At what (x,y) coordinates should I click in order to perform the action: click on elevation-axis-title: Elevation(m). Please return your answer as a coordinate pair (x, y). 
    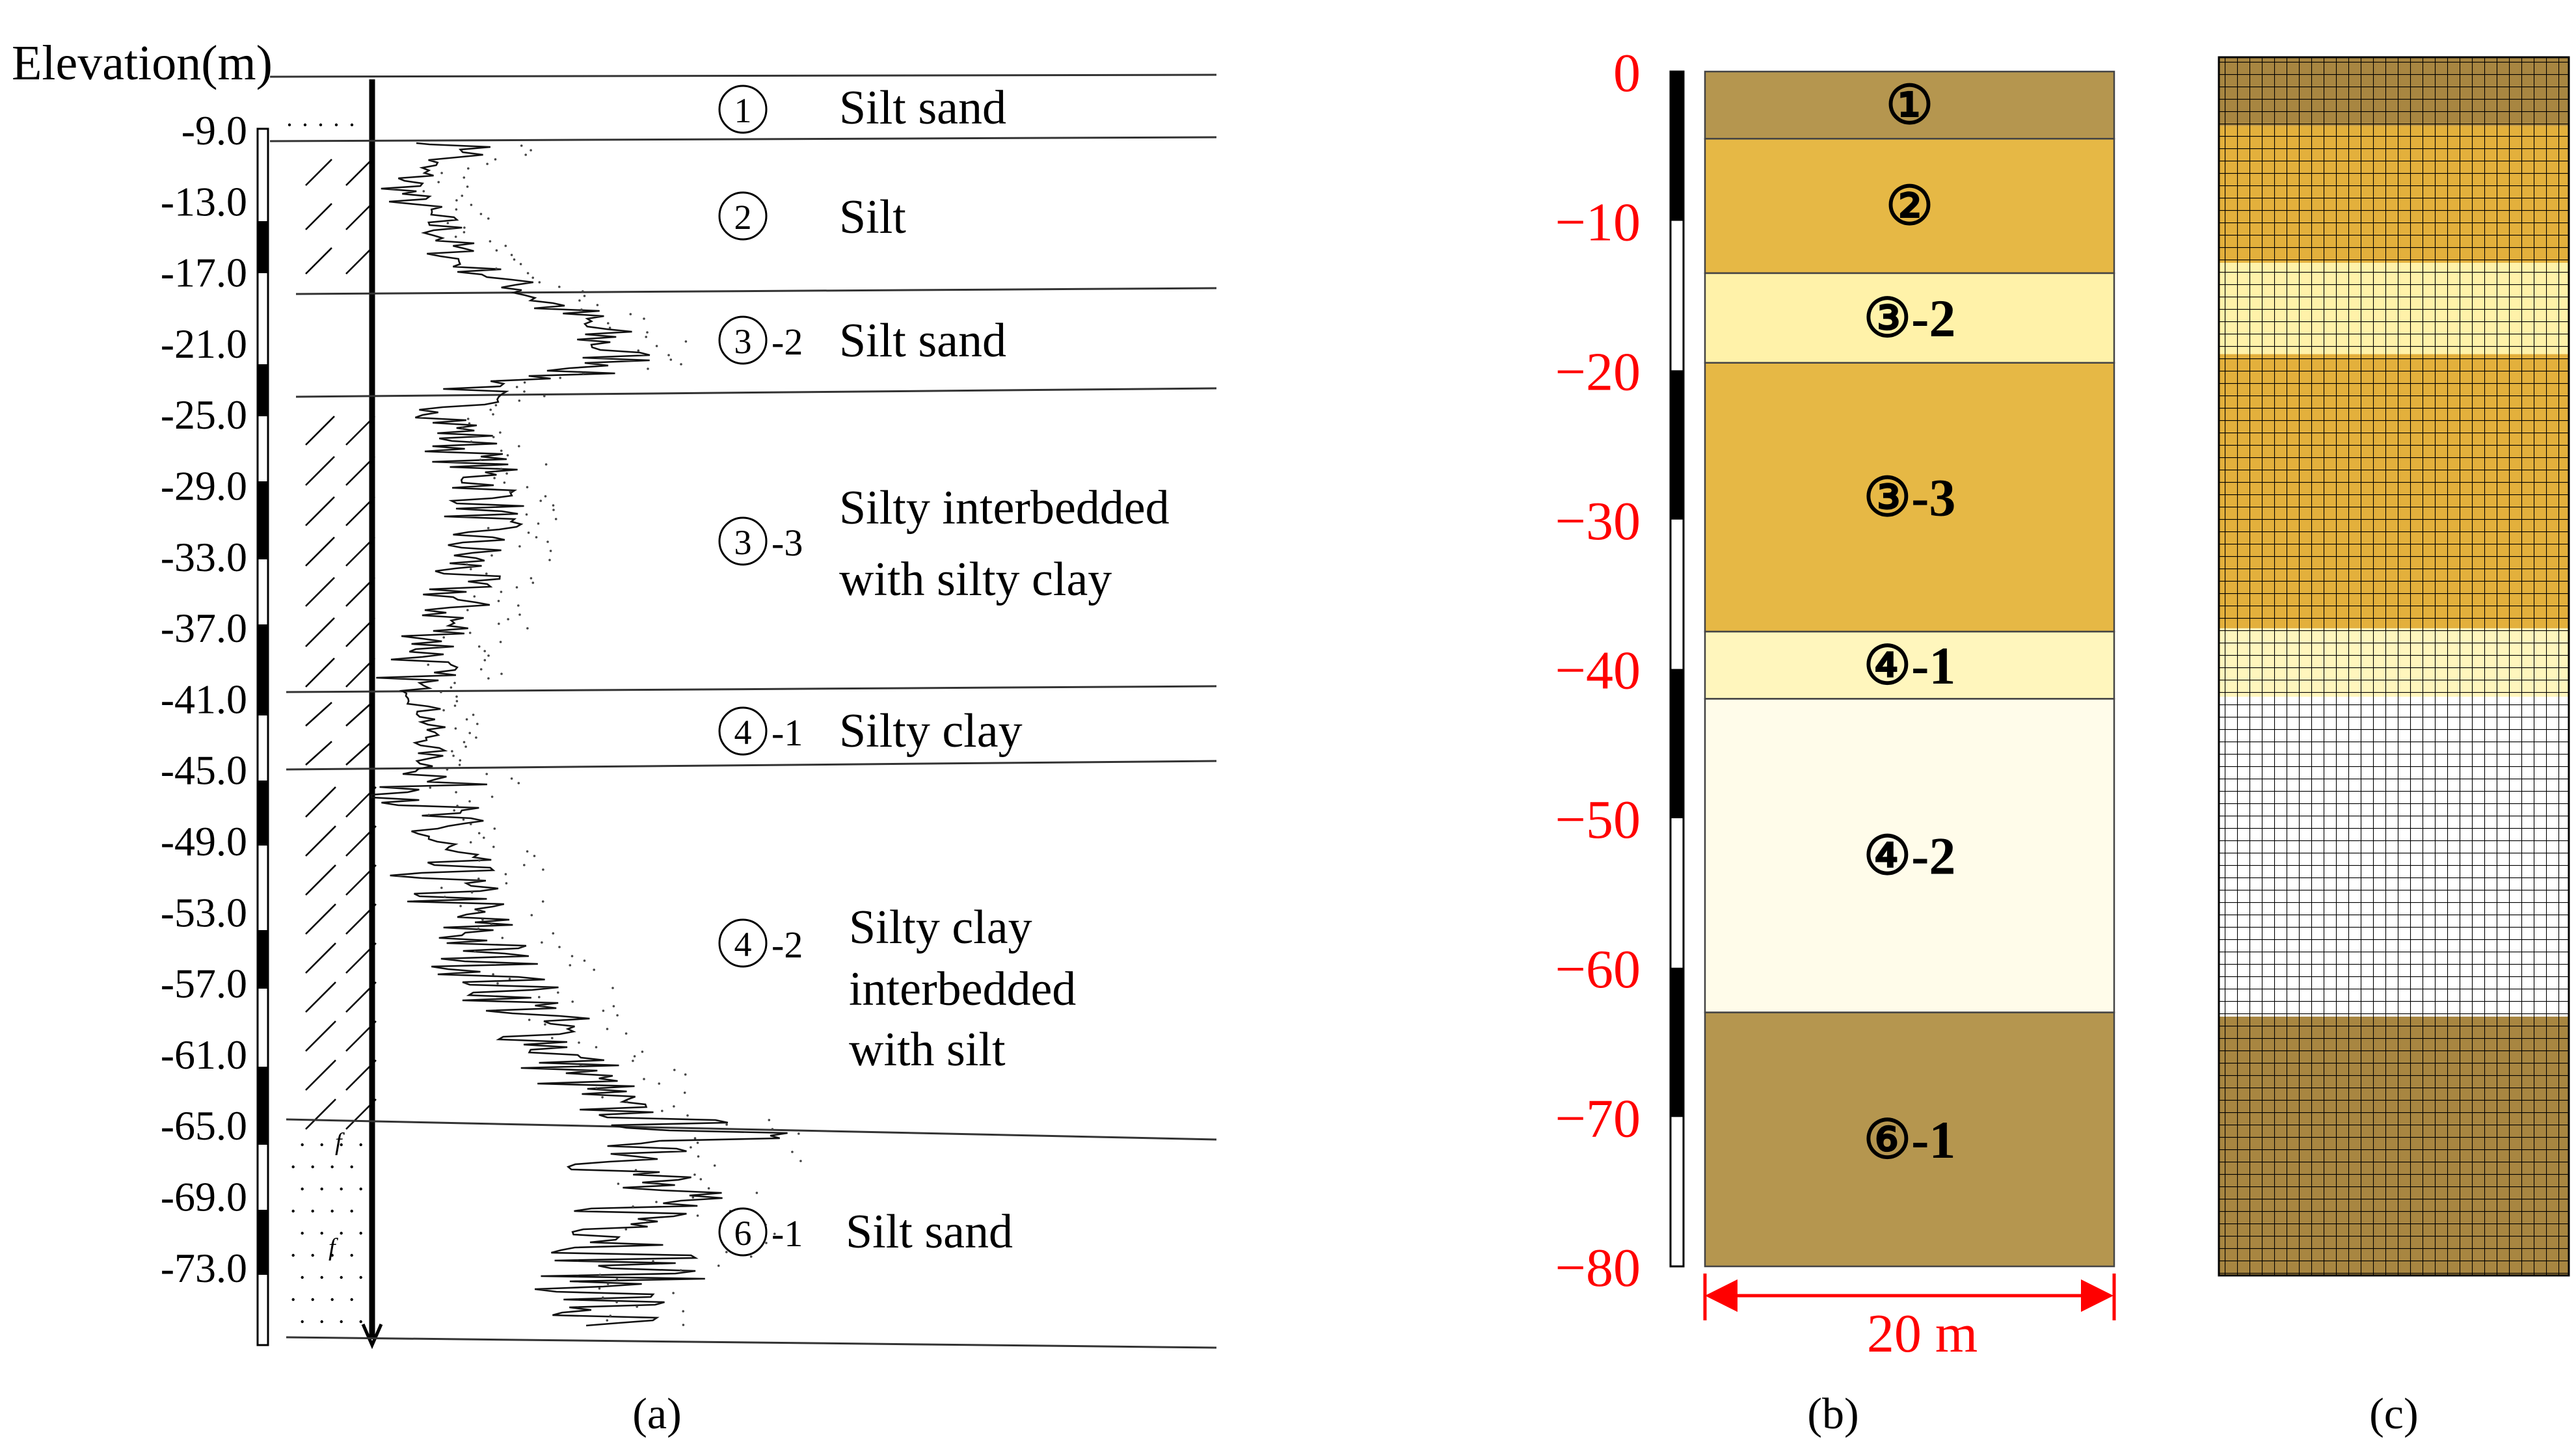
    Looking at the image, I should click on (142, 63).